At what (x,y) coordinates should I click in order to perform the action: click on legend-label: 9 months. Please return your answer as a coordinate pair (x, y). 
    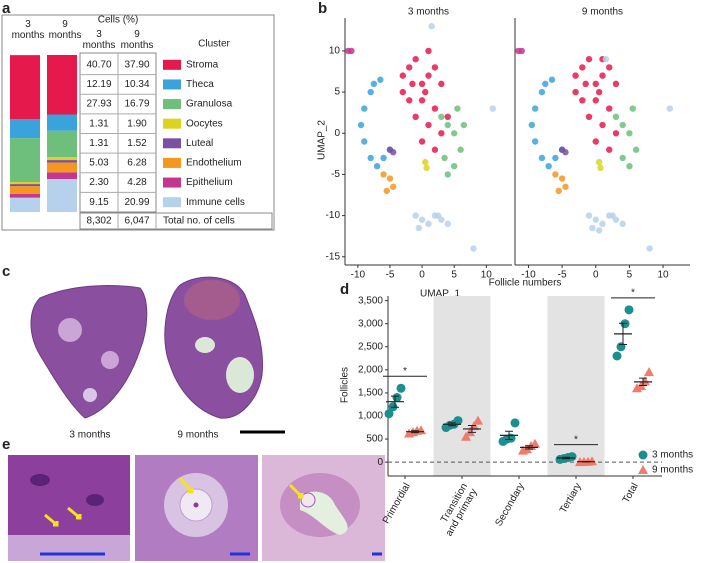
    Looking at the image, I should click on (672, 470).